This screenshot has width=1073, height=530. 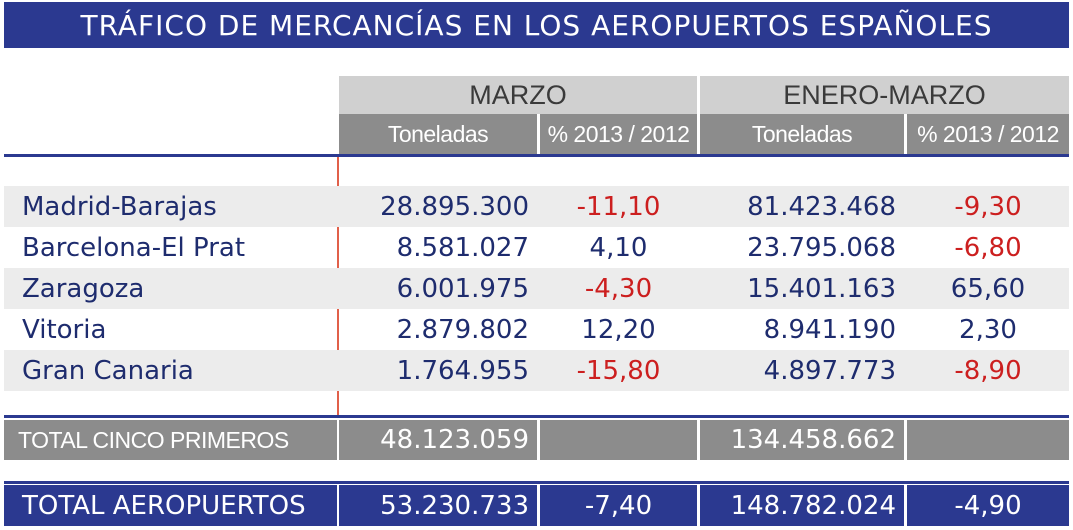 What do you see at coordinates (988, 370) in the screenshot?
I see `em-pct: -8,90` at bounding box center [988, 370].